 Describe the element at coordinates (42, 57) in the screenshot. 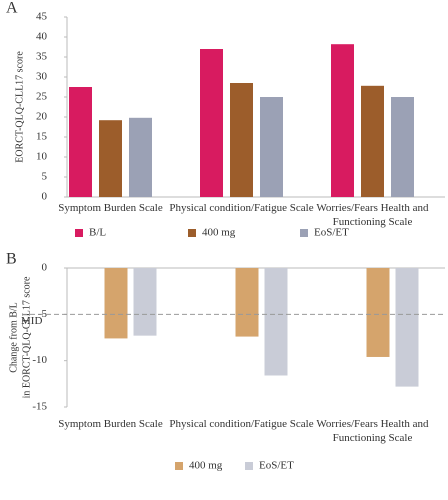

I see `y-tick-label: 35` at that location.